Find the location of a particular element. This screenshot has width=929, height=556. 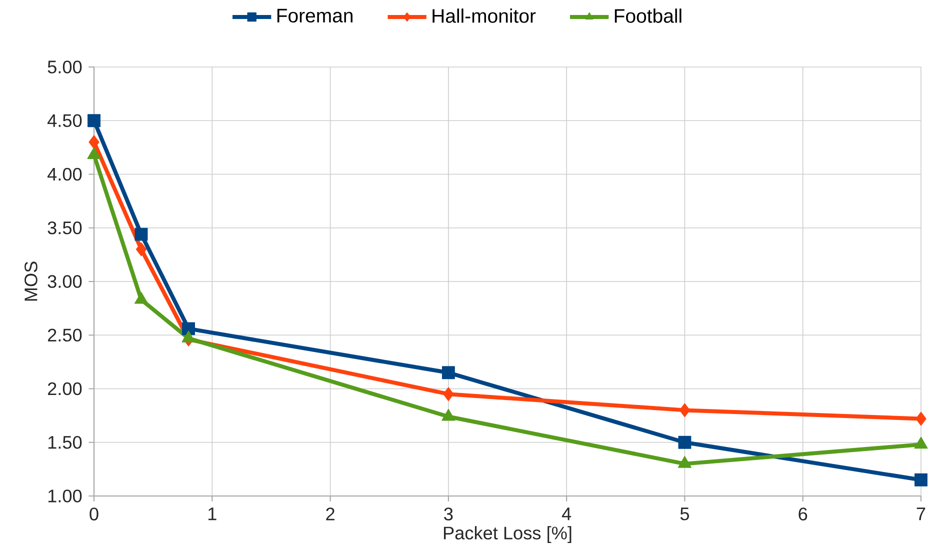

x-tick-label: 3 is located at coordinates (448, 514).